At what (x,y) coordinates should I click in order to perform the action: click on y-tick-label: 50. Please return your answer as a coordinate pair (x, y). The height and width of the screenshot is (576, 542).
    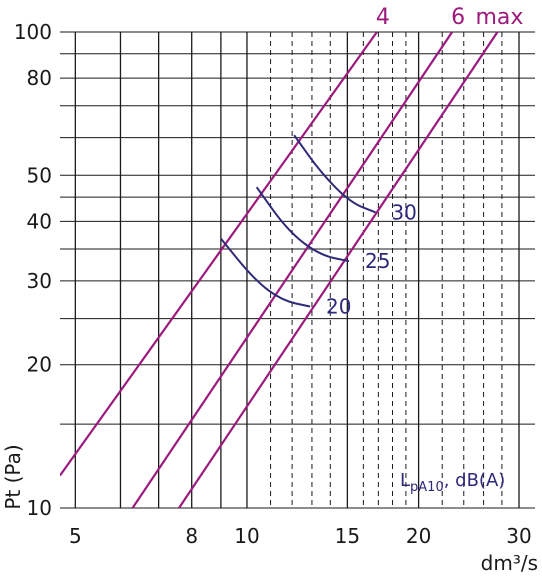
    Looking at the image, I should click on (39, 175).